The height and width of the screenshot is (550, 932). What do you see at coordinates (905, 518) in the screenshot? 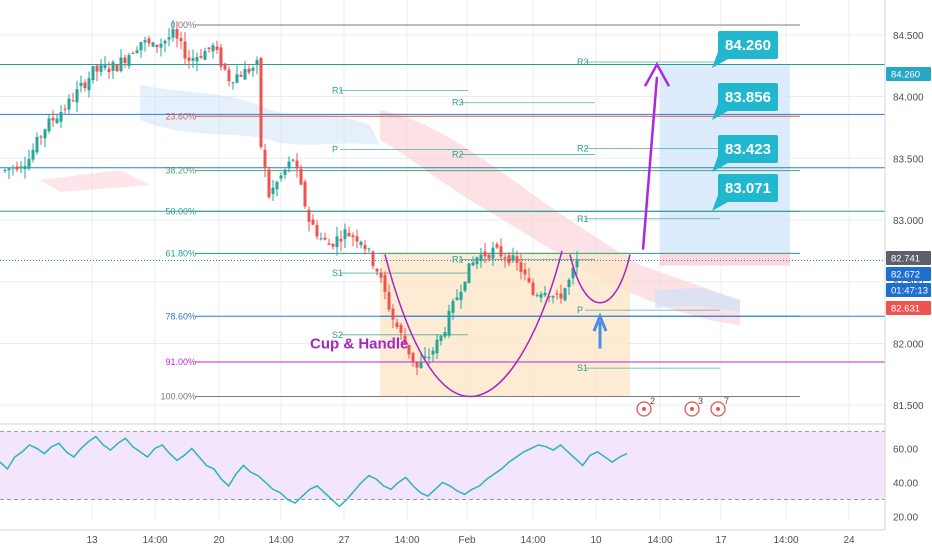
I see `rsi-axis-tick: 20.00` at bounding box center [905, 518].